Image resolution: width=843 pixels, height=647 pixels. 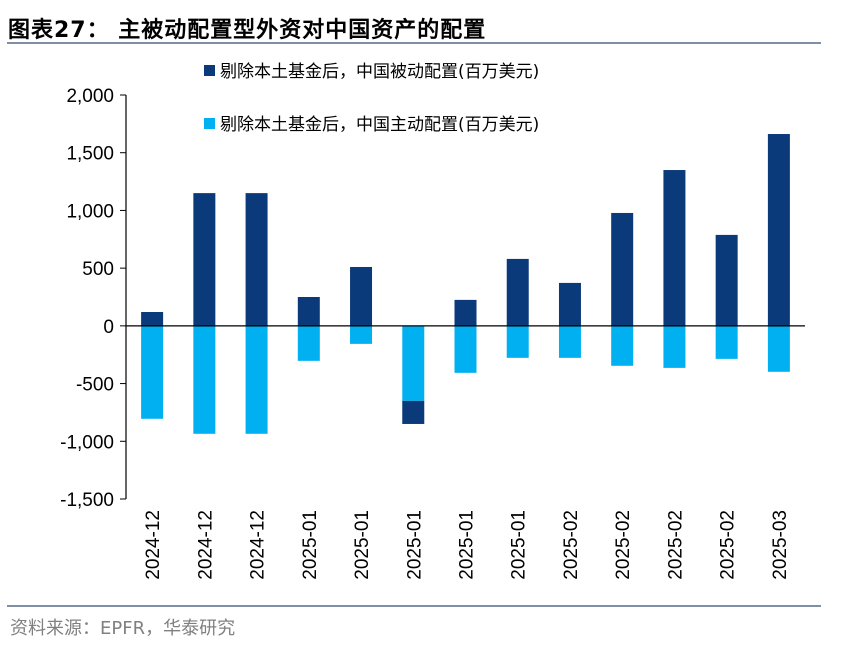 I want to click on y-tick-label: 0, so click(x=108, y=327).